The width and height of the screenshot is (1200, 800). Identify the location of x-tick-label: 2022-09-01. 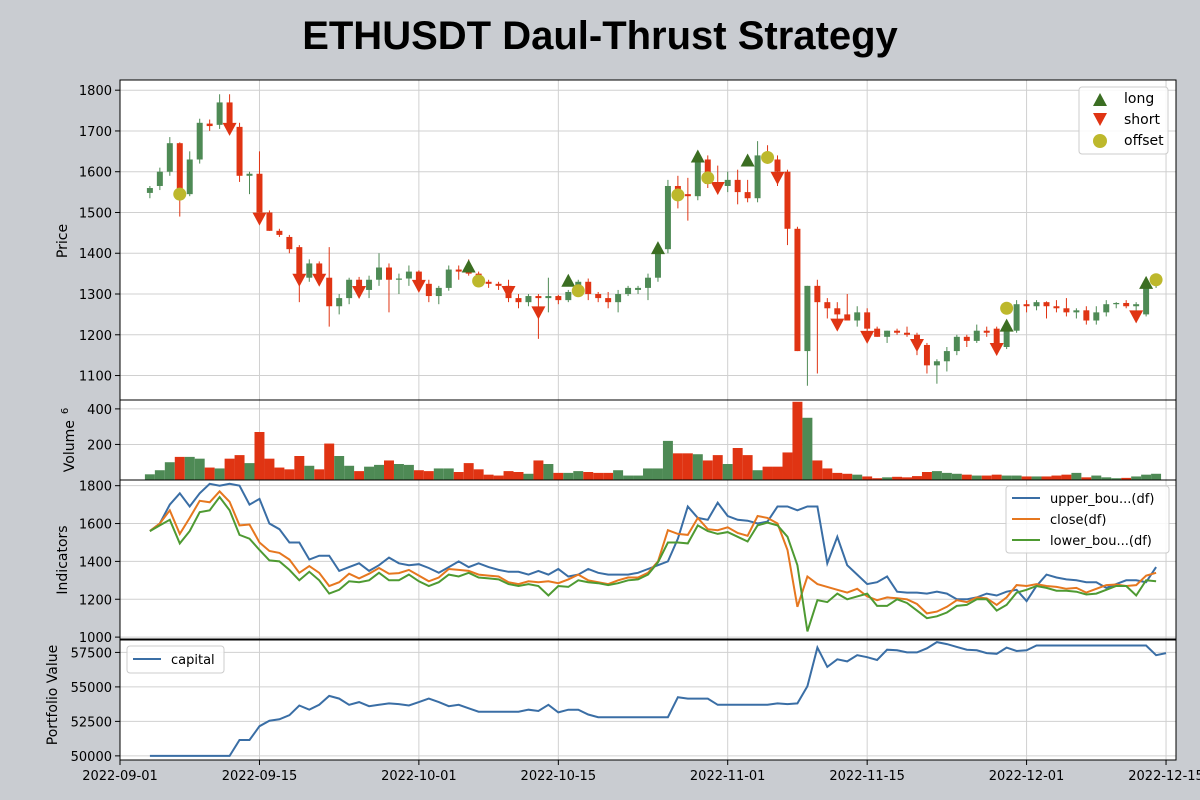
(120, 776).